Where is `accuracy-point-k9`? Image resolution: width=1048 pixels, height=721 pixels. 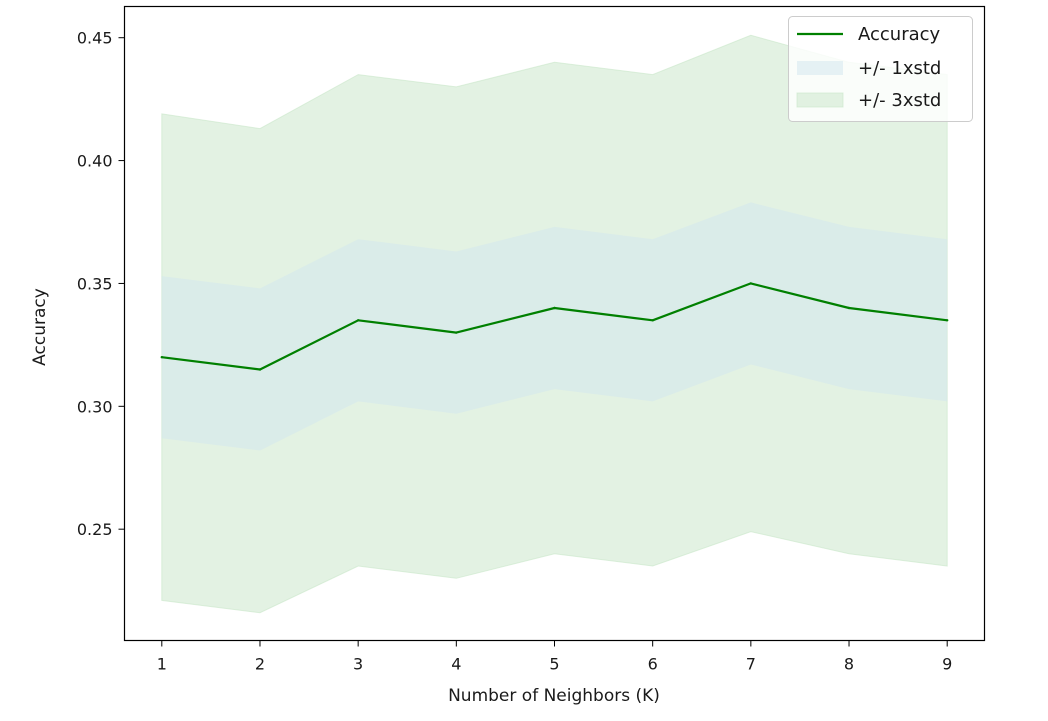 accuracy-point-k9 is located at coordinates (947, 320).